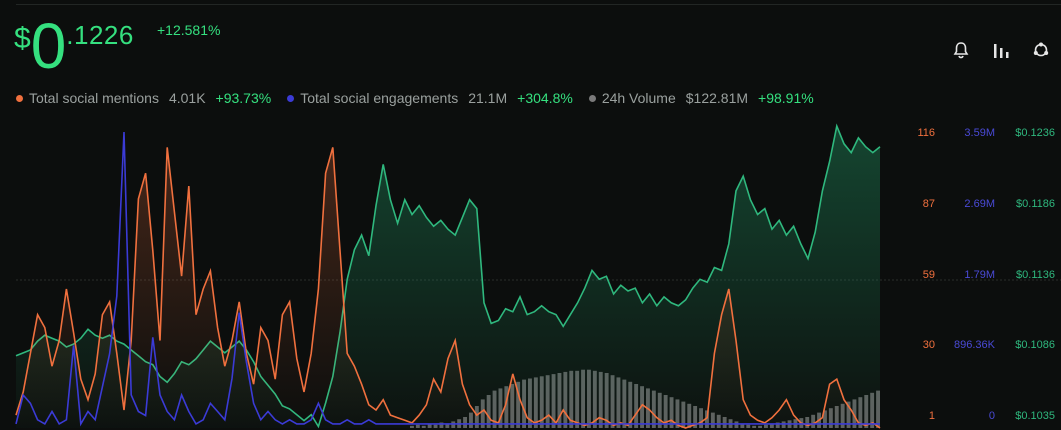 The width and height of the screenshot is (1061, 430). Describe the element at coordinates (379, 98) in the screenshot. I see `legend-label: Total social engagements` at that location.